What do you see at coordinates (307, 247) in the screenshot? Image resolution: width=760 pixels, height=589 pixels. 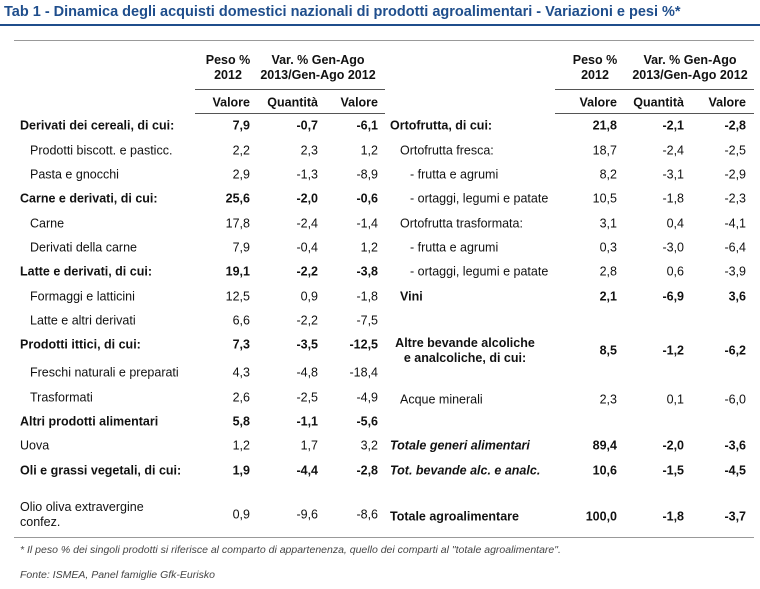 I see `cell-quantita: -0,4` at bounding box center [307, 247].